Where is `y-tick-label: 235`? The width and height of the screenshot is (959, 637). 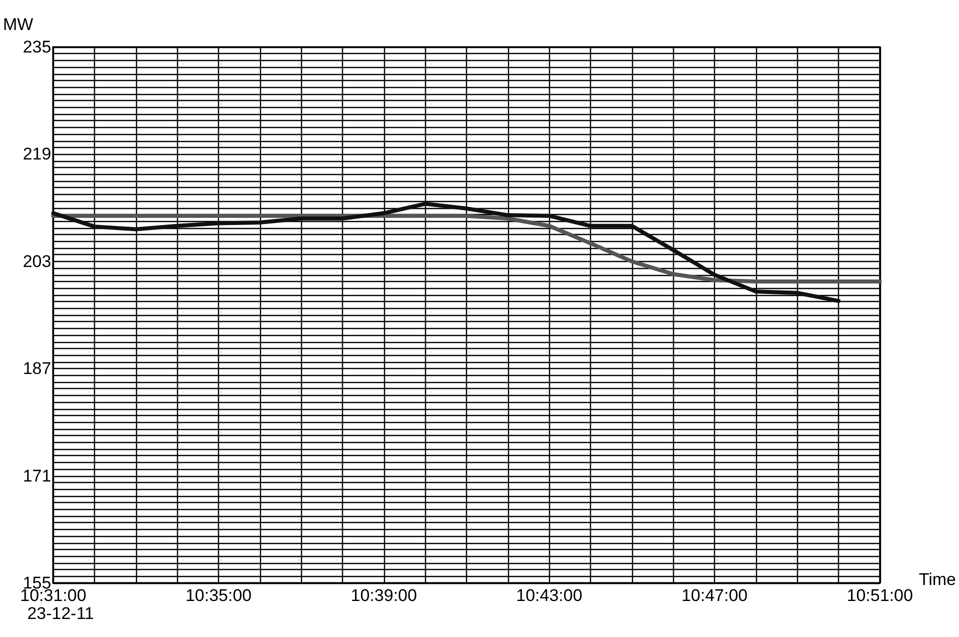
y-tick-label: 235 is located at coordinates (37, 47).